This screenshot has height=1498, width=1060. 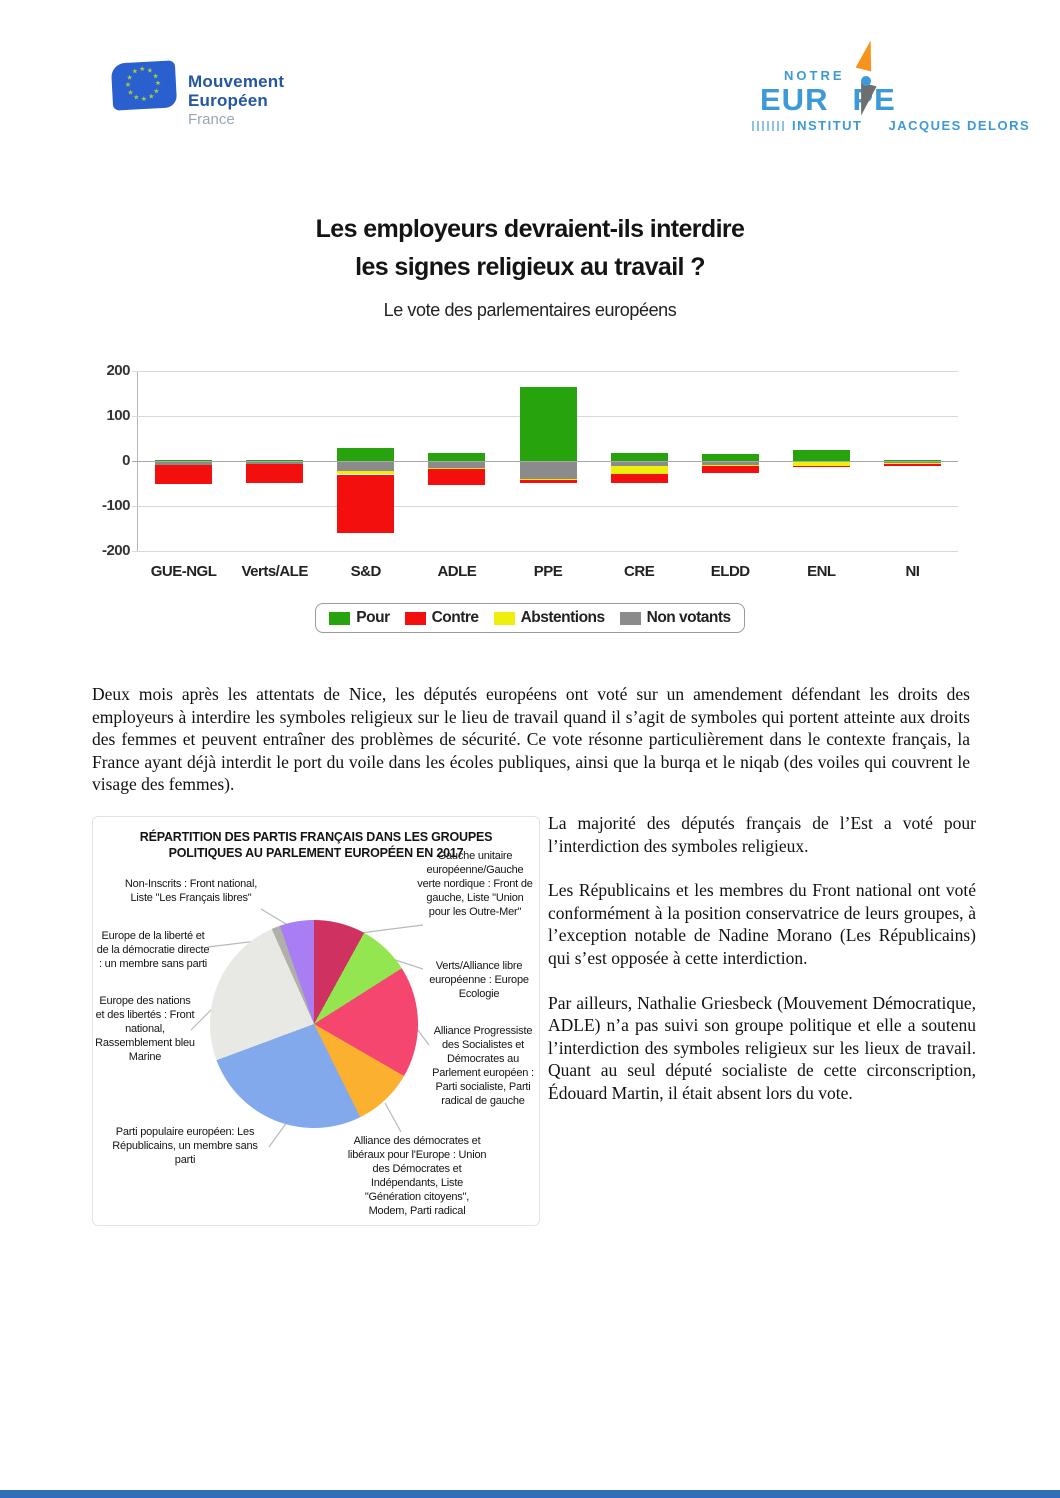 What do you see at coordinates (314, 1024) in the screenshot?
I see `pie-chart` at bounding box center [314, 1024].